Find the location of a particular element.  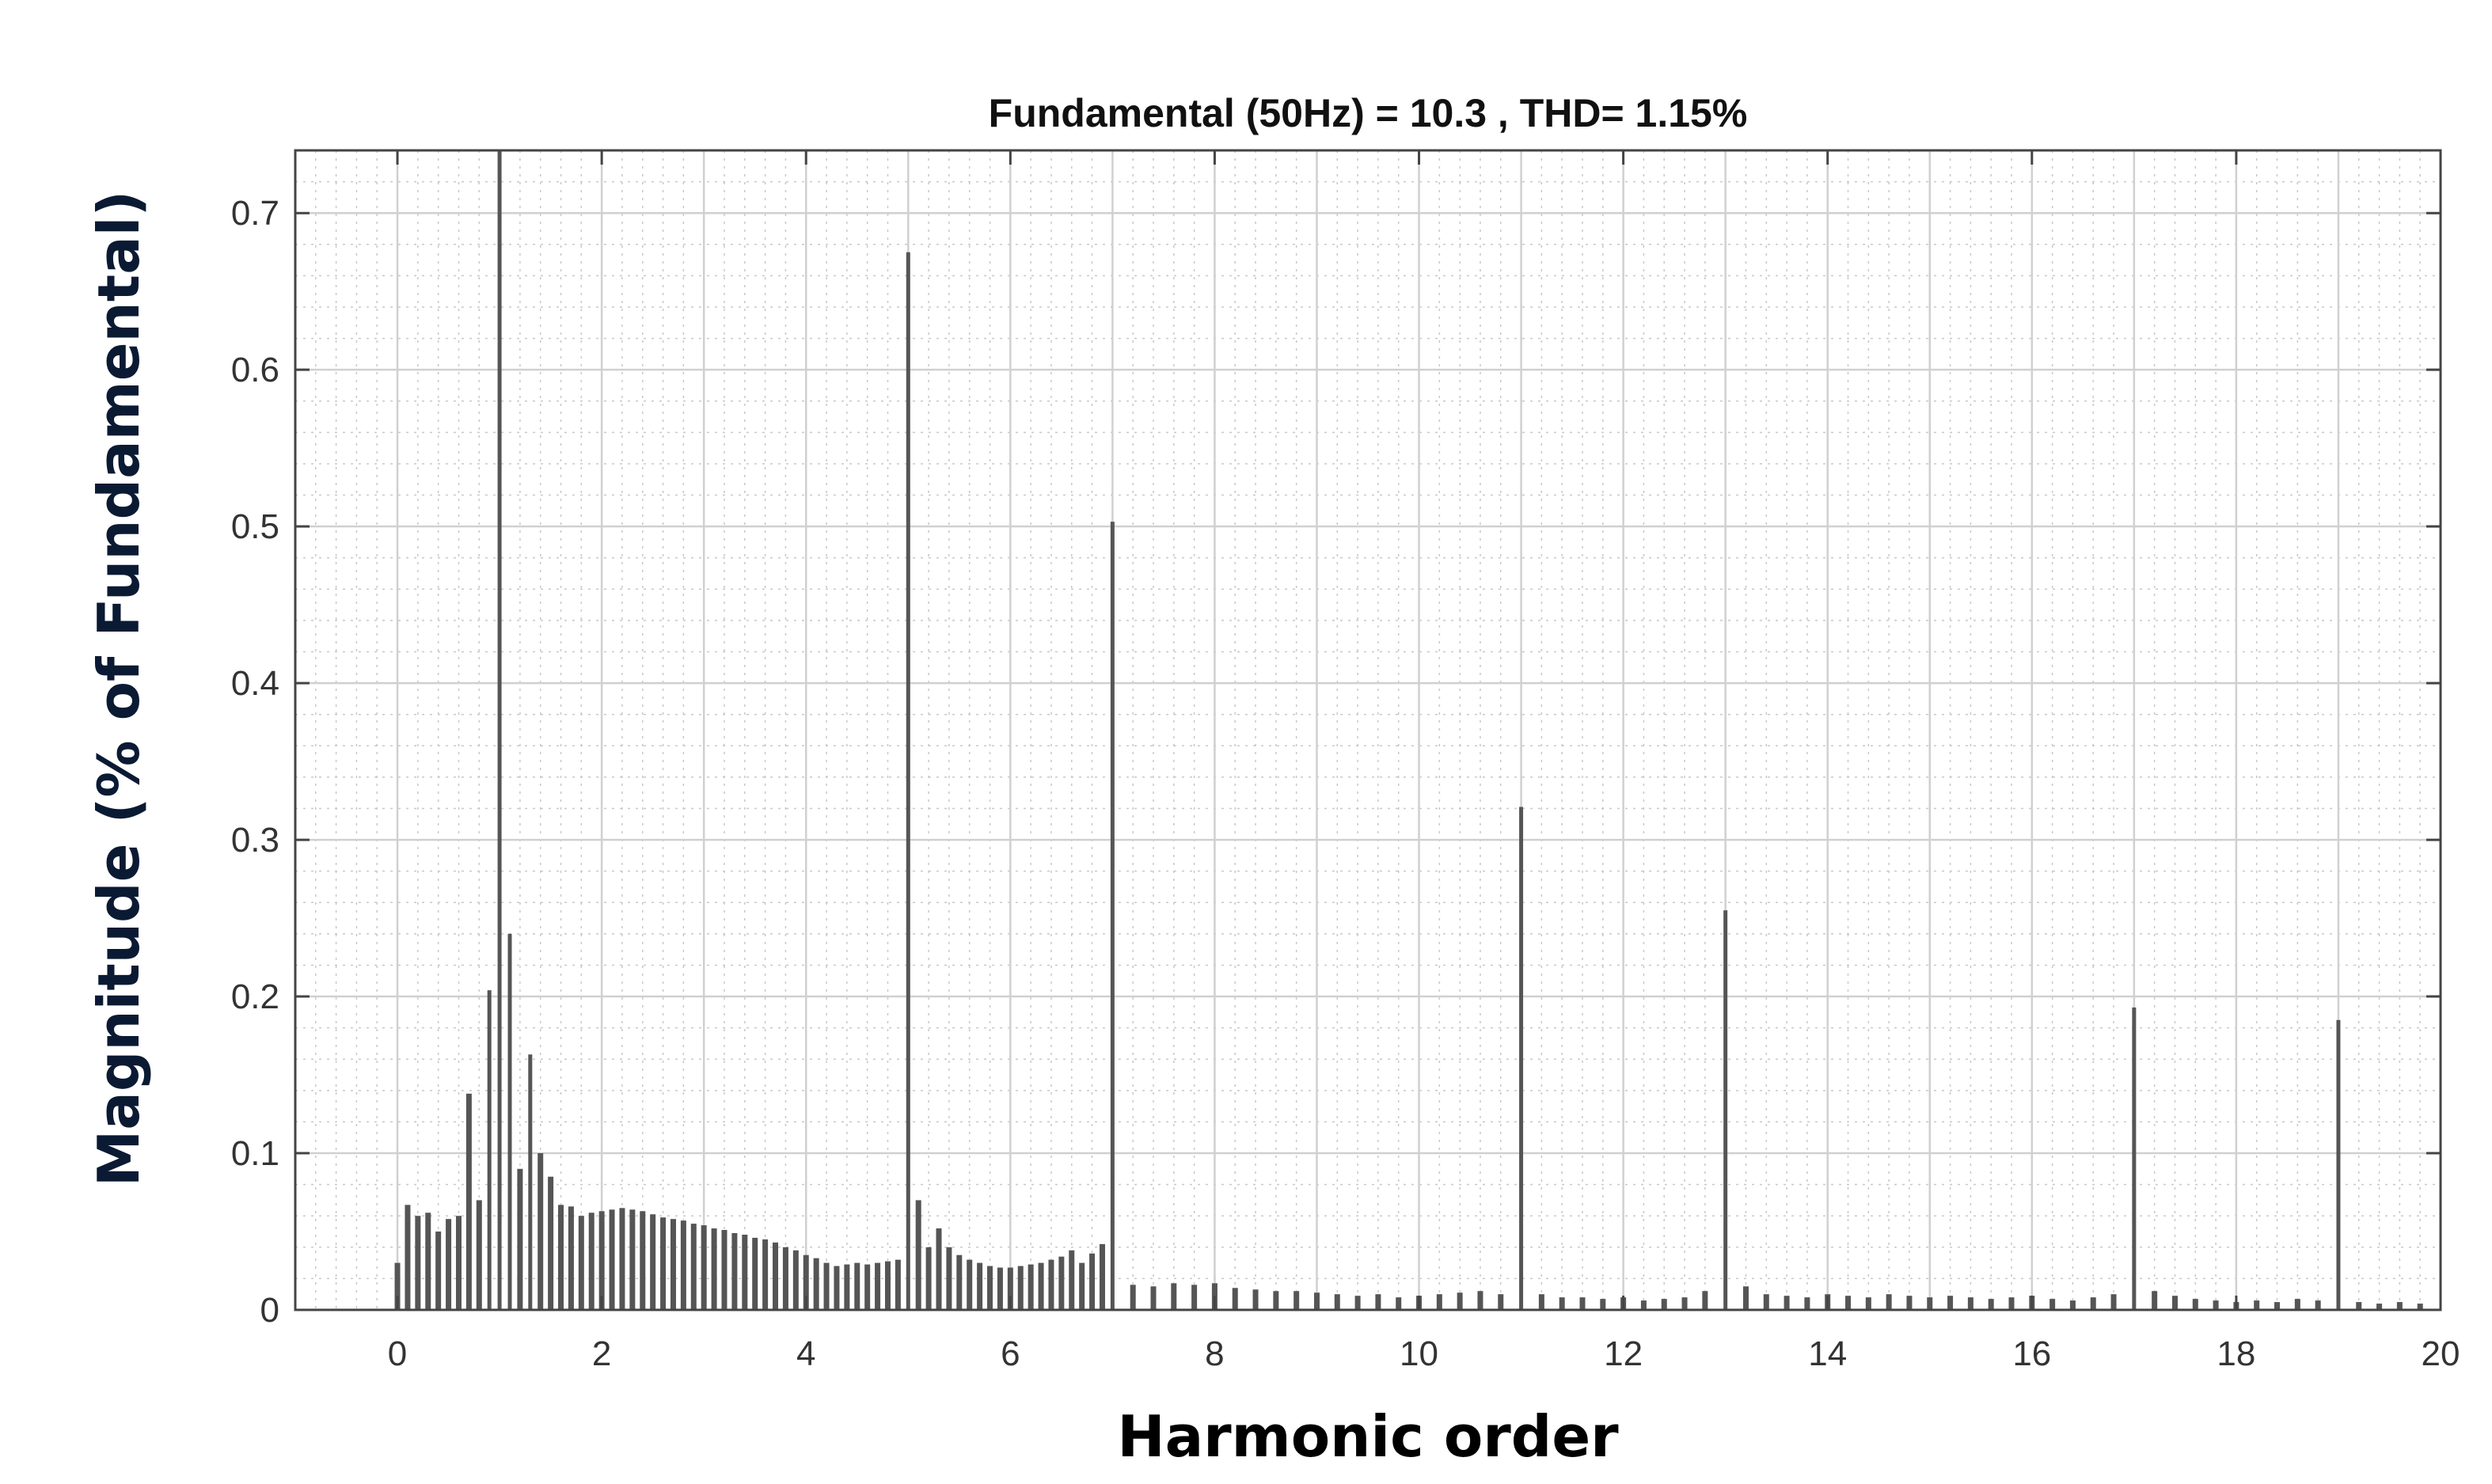

y-tick-label: 0.5 is located at coordinates (255, 526).